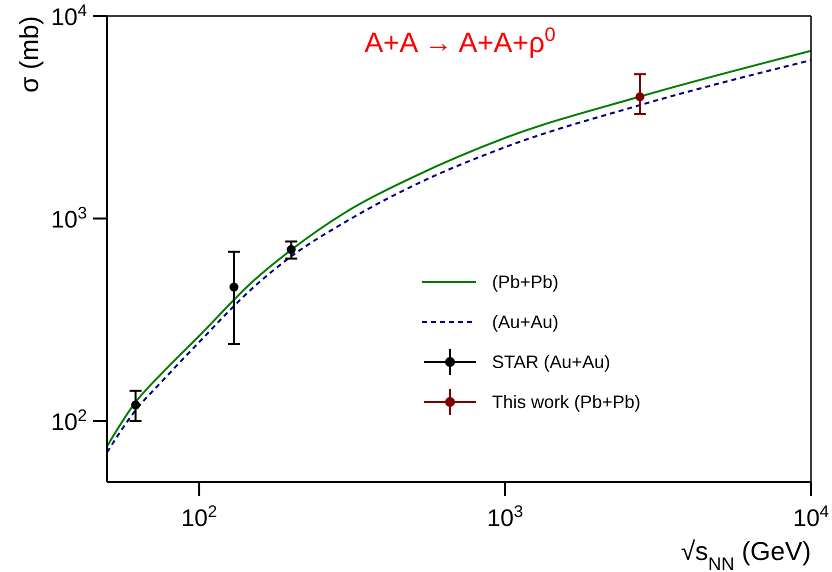  What do you see at coordinates (525, 282) in the screenshot?
I see `legend-label: (Pb+Pb)` at bounding box center [525, 282].